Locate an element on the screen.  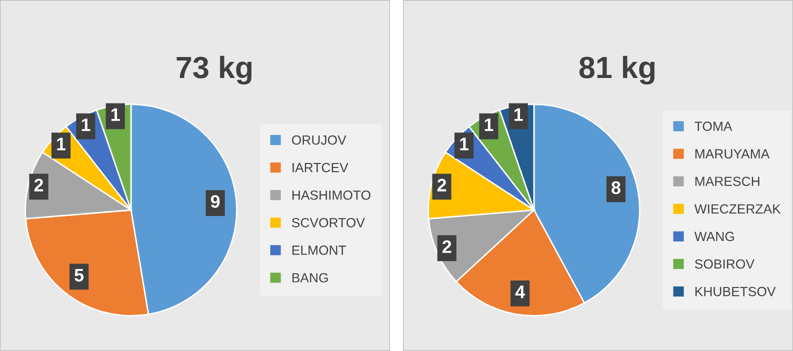
legend-label: TOMA is located at coordinates (713, 126).